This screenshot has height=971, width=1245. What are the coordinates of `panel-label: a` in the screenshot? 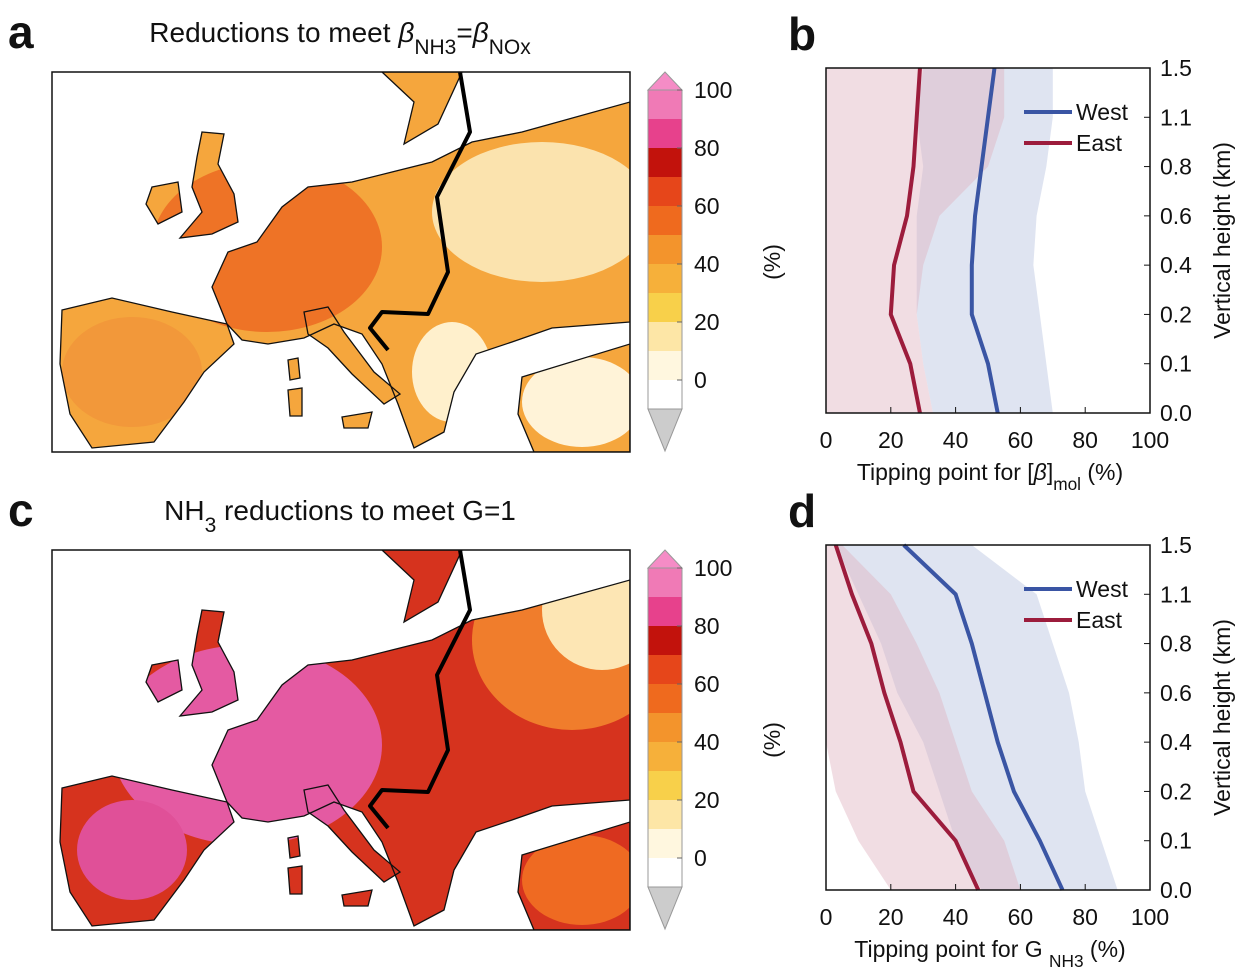 It's located at (21, 32).